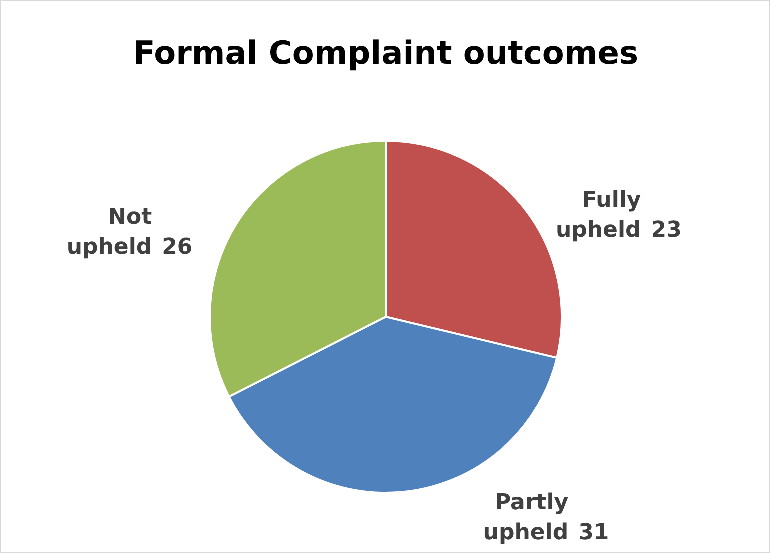  What do you see at coordinates (109, 232) in the screenshot?
I see `slice-label: Not upheld` at bounding box center [109, 232].